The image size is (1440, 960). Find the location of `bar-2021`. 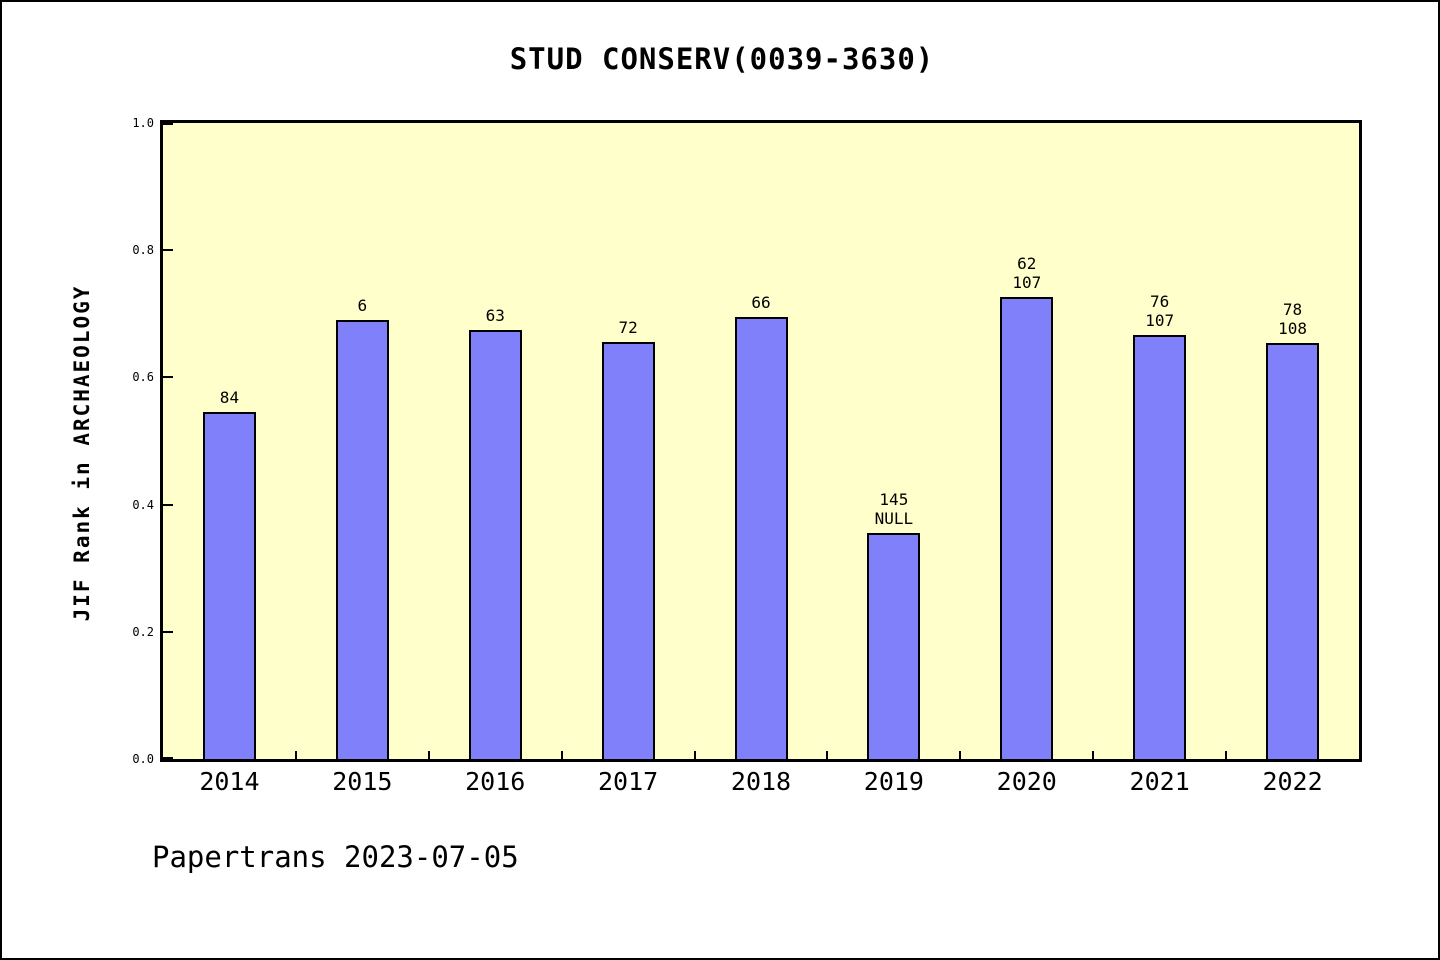

bar-2021 is located at coordinates (1160, 547).